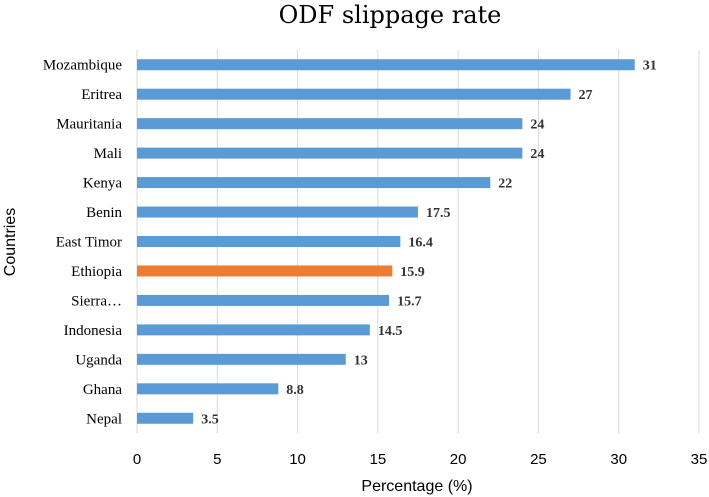  I want to click on data-label-indonesia: 14.5, so click(390, 331).